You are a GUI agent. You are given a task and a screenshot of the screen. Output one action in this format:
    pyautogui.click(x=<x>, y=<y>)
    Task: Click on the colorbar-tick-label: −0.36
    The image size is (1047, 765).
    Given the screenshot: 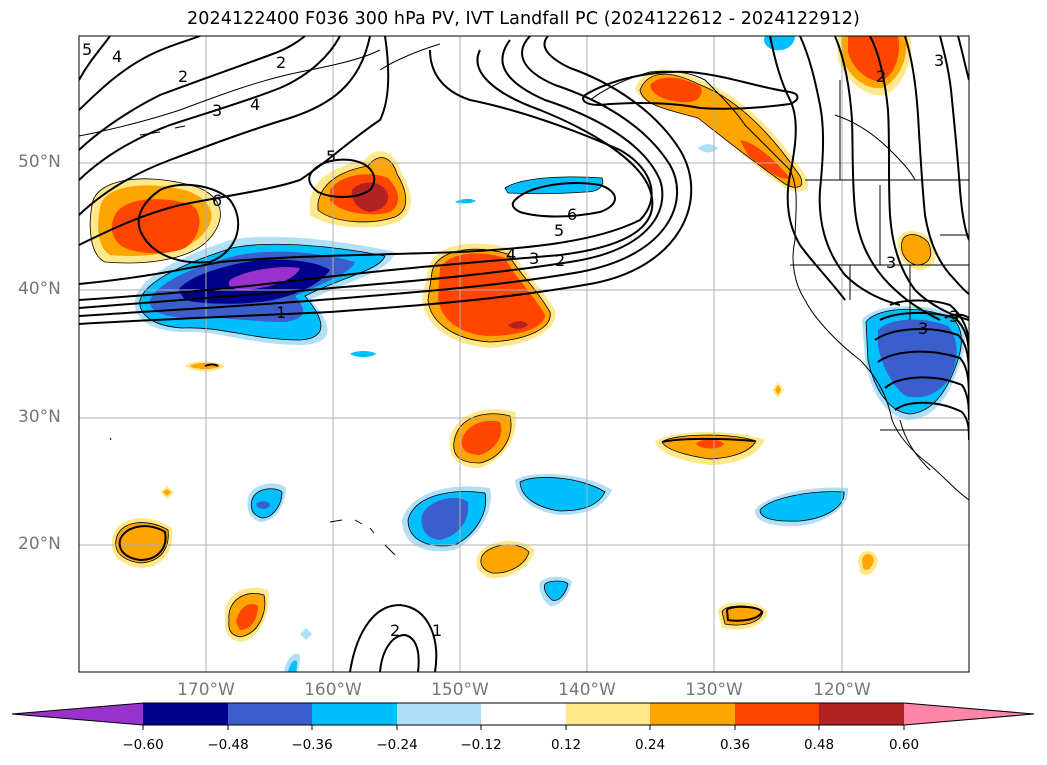 What is the action you would take?
    pyautogui.click(x=312, y=745)
    